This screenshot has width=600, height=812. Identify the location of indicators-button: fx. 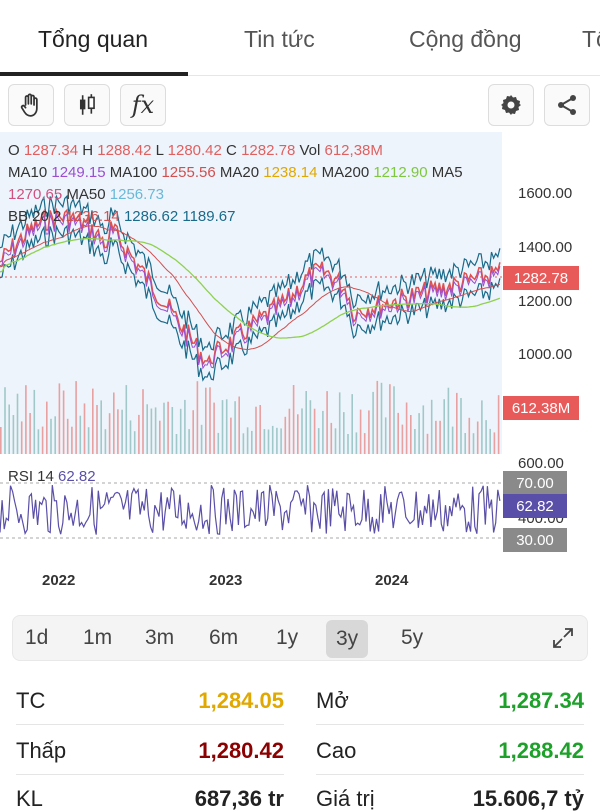
(143, 105).